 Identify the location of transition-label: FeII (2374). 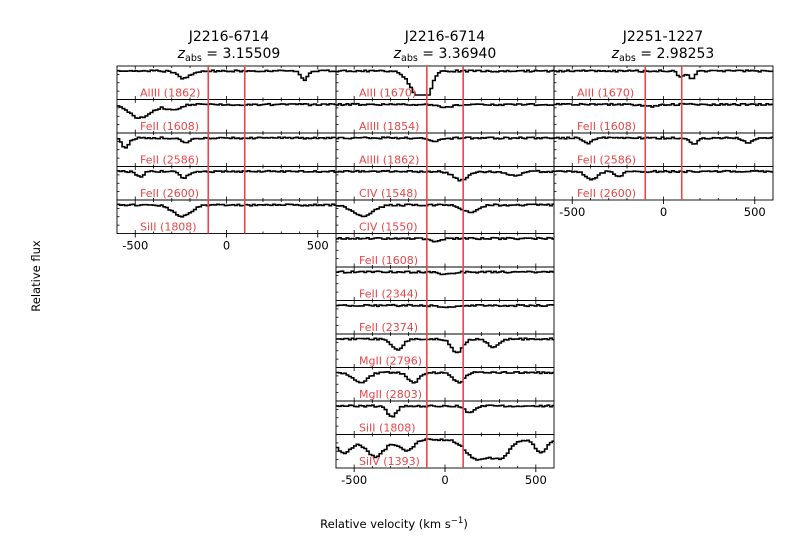
(388, 327).